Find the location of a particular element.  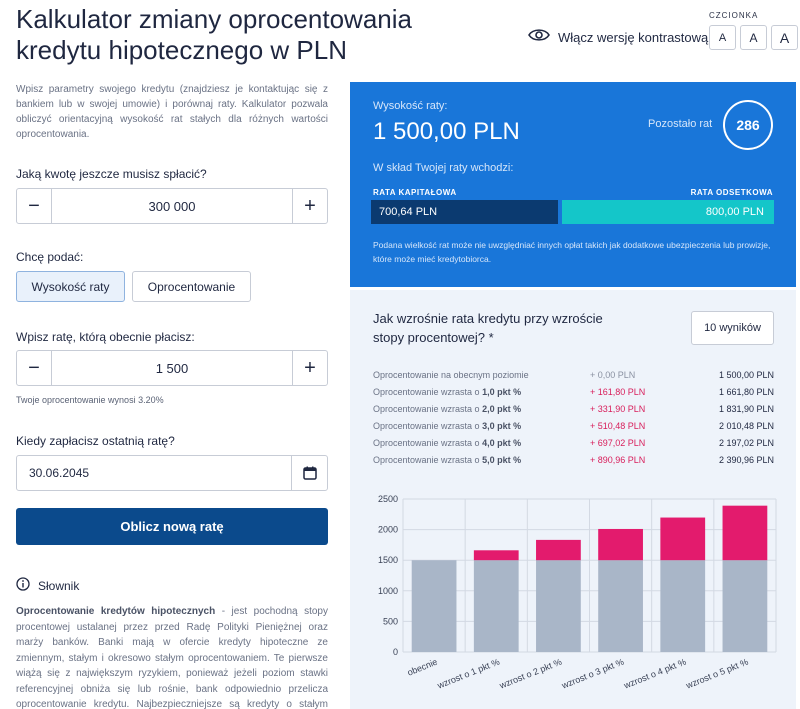

y-tick-label: 2500 is located at coordinates (388, 499).